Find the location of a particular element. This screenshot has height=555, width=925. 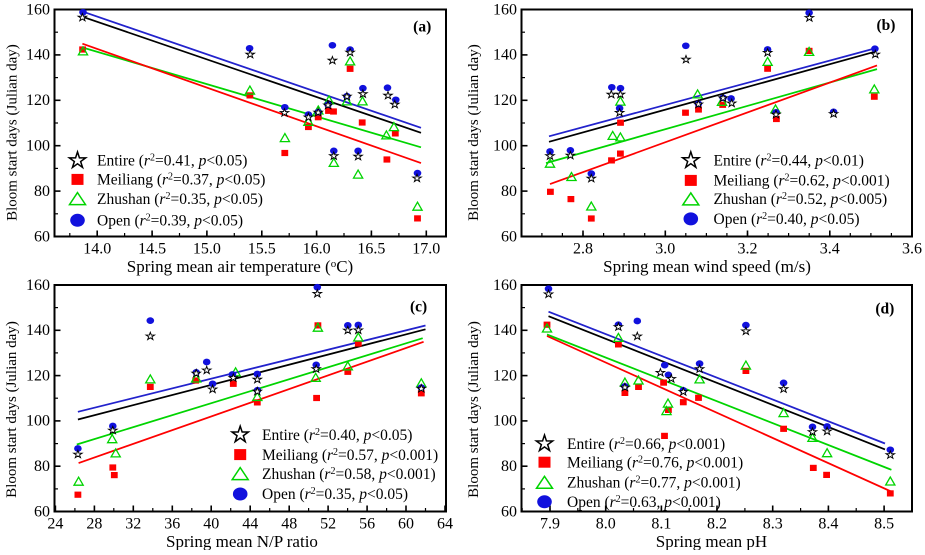

svg-text: Open (r2=0.63, p<0.001) is located at coordinates (644, 502).